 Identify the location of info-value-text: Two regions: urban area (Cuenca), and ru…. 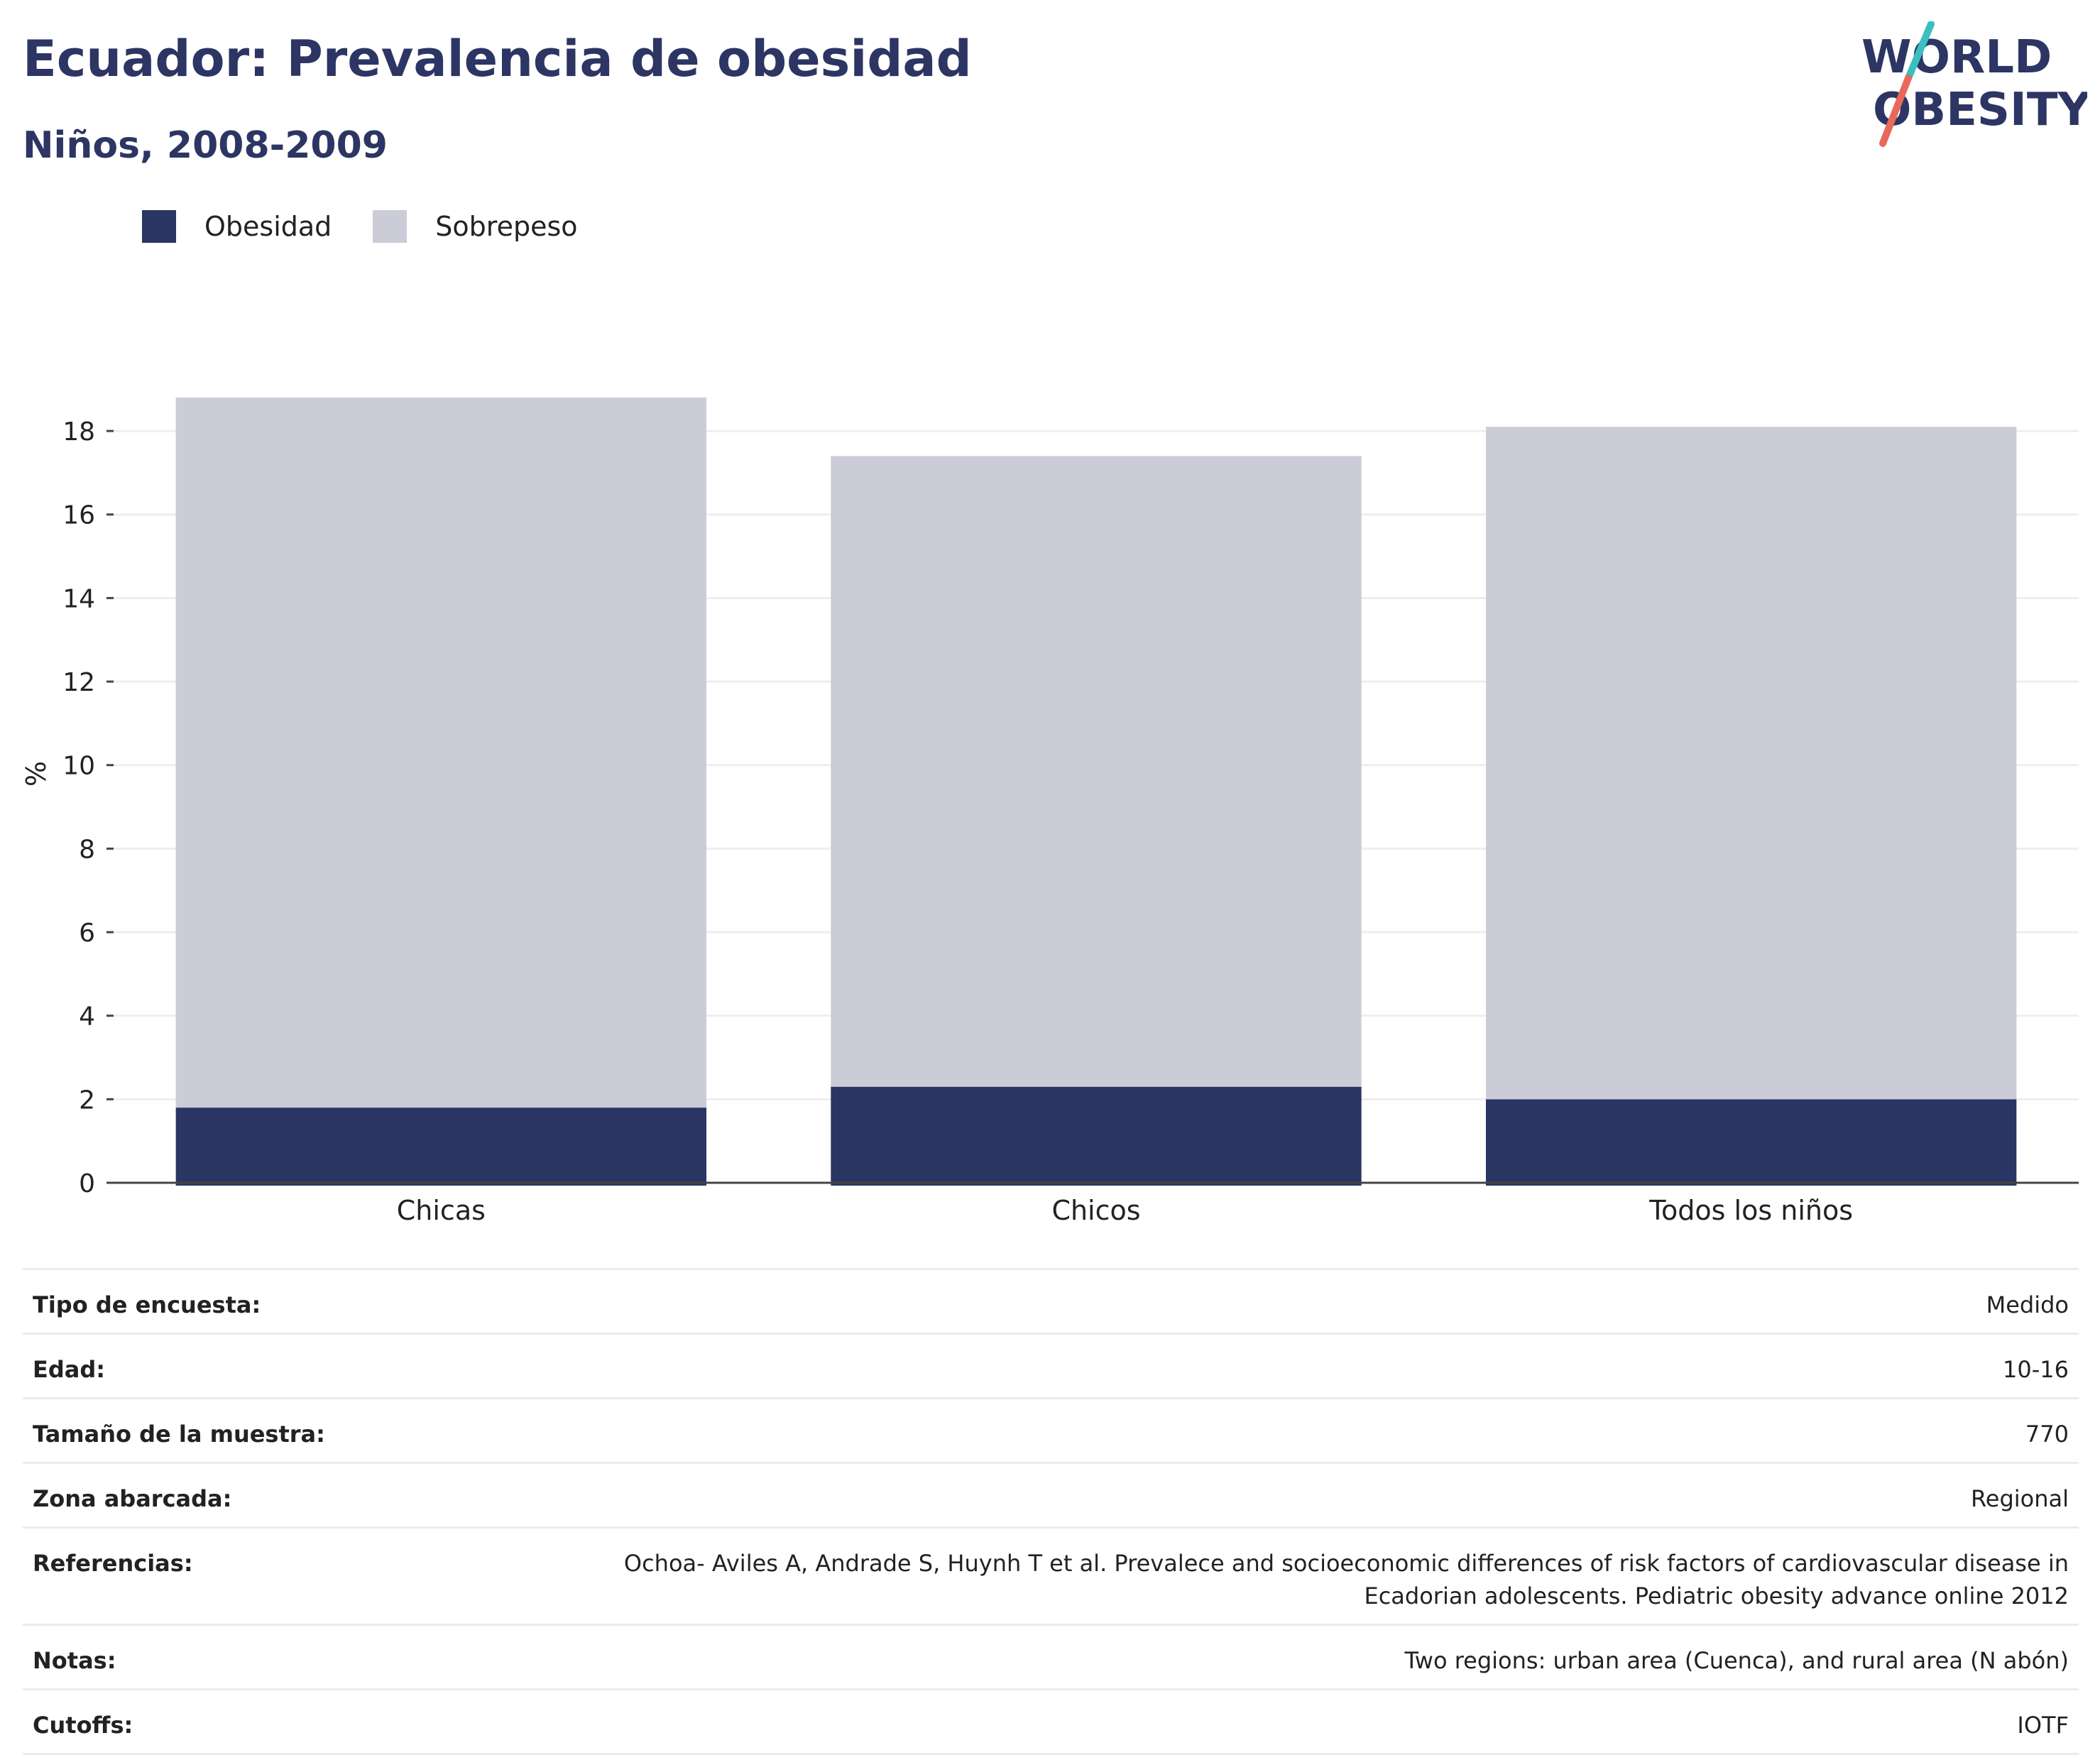
(1736, 1660).